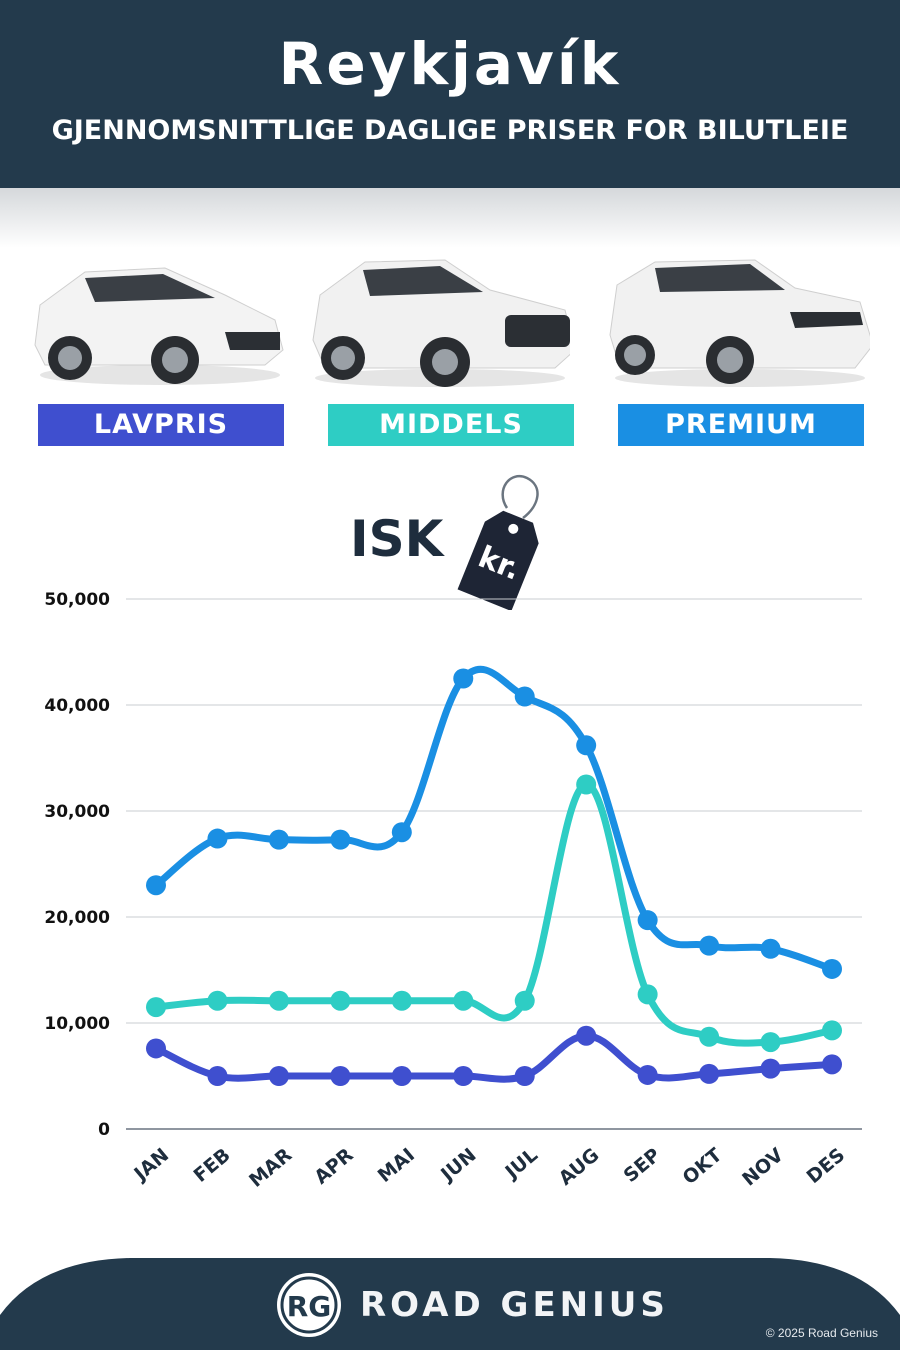 The image size is (900, 1350). Describe the element at coordinates (826, 1166) in the screenshot. I see `x-tick-label: DES` at that location.